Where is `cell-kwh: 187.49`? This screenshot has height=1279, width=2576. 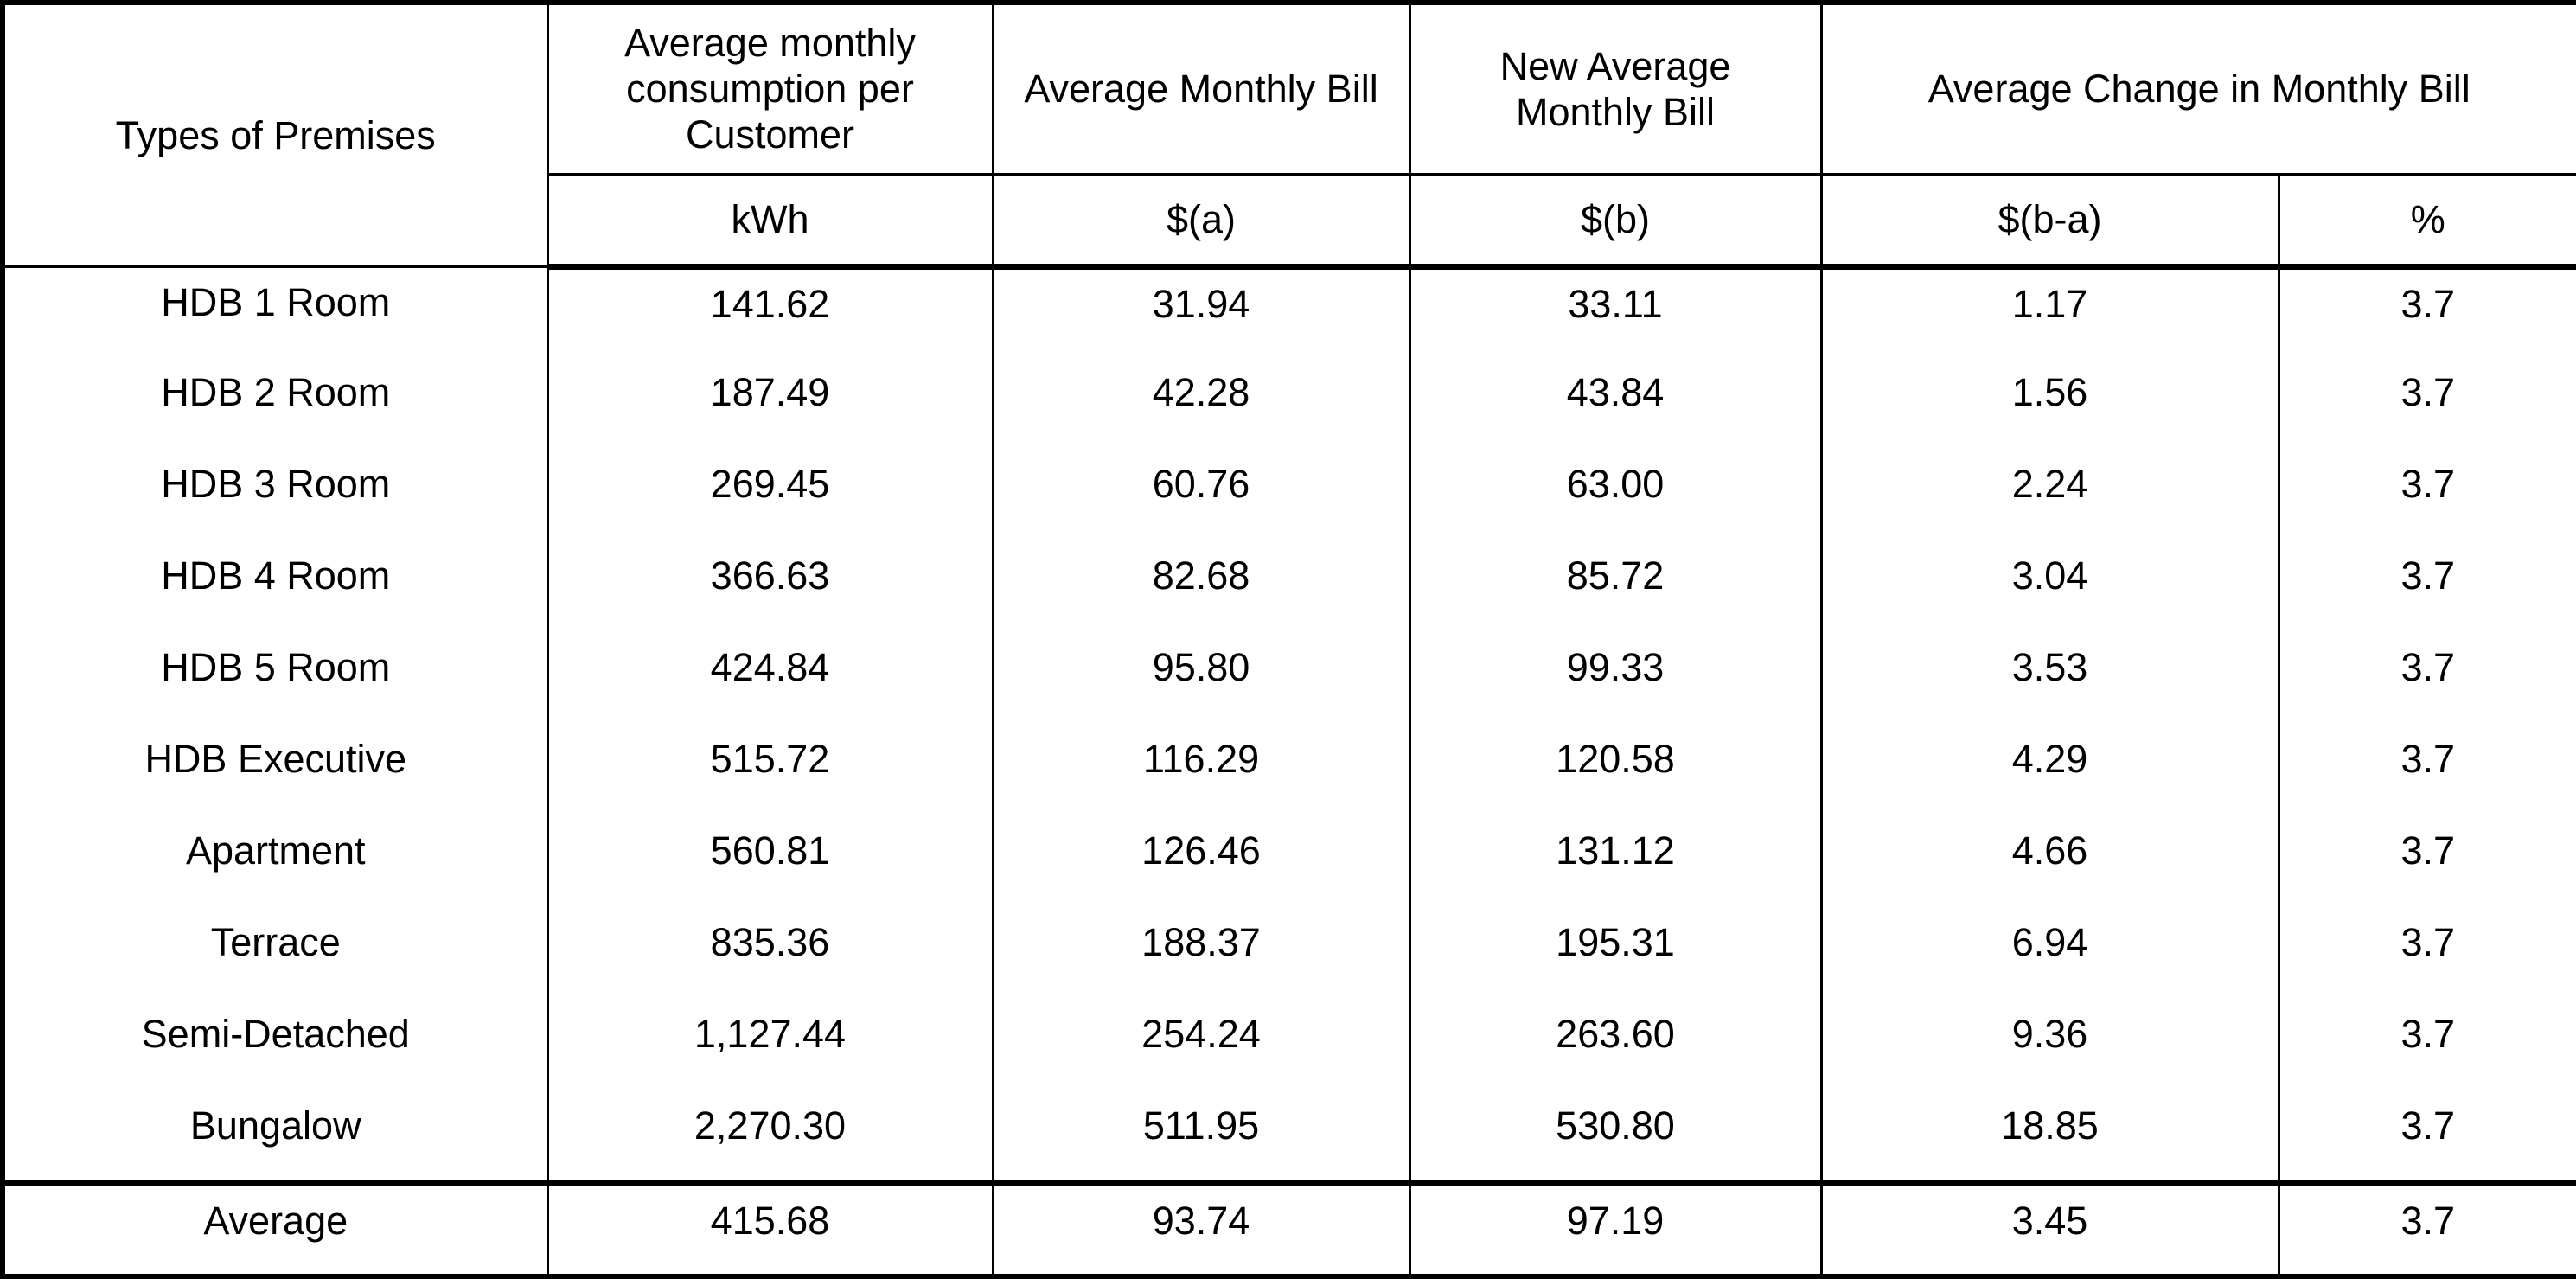 cell-kwh: 187.49 is located at coordinates (770, 404).